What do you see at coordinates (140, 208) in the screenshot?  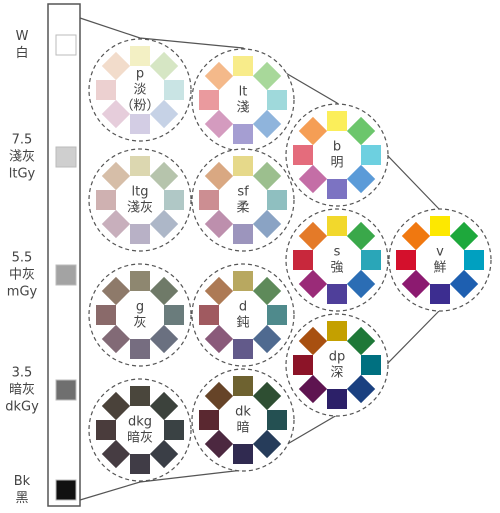 I see `tone-label: 淺灰` at bounding box center [140, 208].